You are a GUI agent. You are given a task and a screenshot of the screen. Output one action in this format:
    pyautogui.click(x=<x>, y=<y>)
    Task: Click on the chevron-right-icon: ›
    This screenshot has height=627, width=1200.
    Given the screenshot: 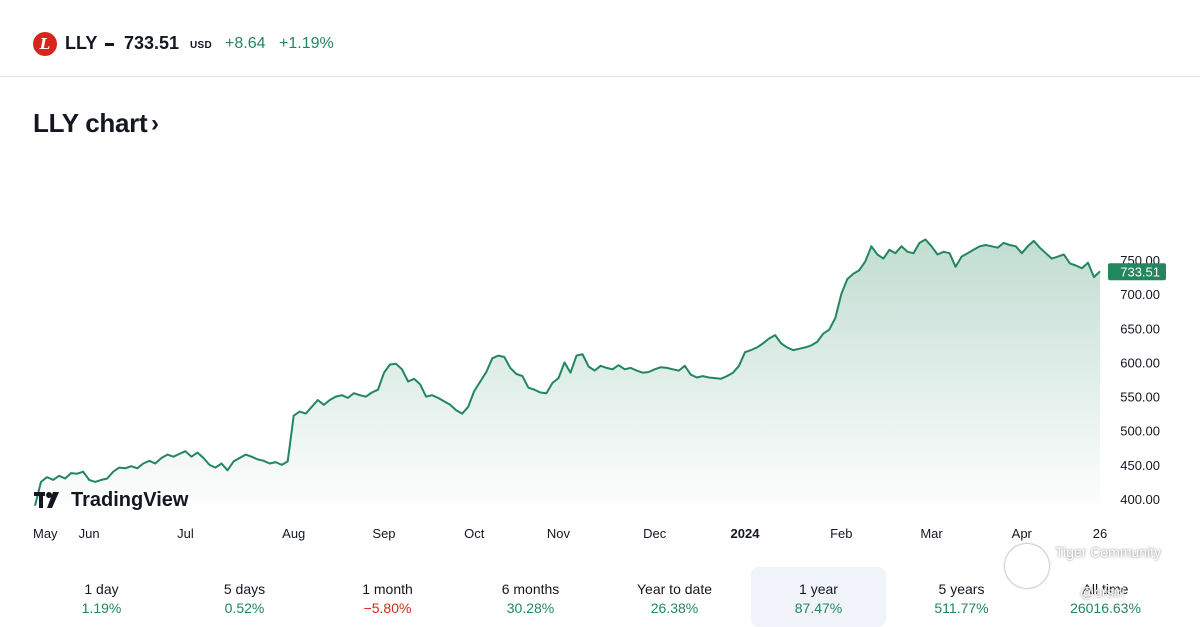 What is the action you would take?
    pyautogui.click(x=155, y=123)
    